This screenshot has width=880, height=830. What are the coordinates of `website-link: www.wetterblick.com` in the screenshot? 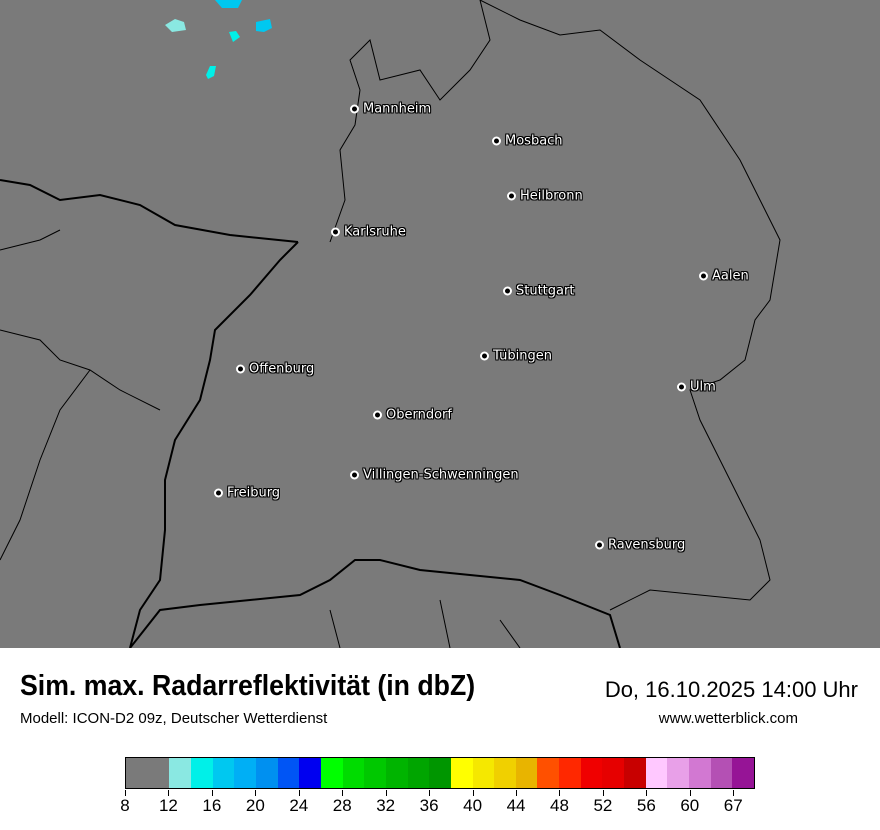 It's located at (728, 718).